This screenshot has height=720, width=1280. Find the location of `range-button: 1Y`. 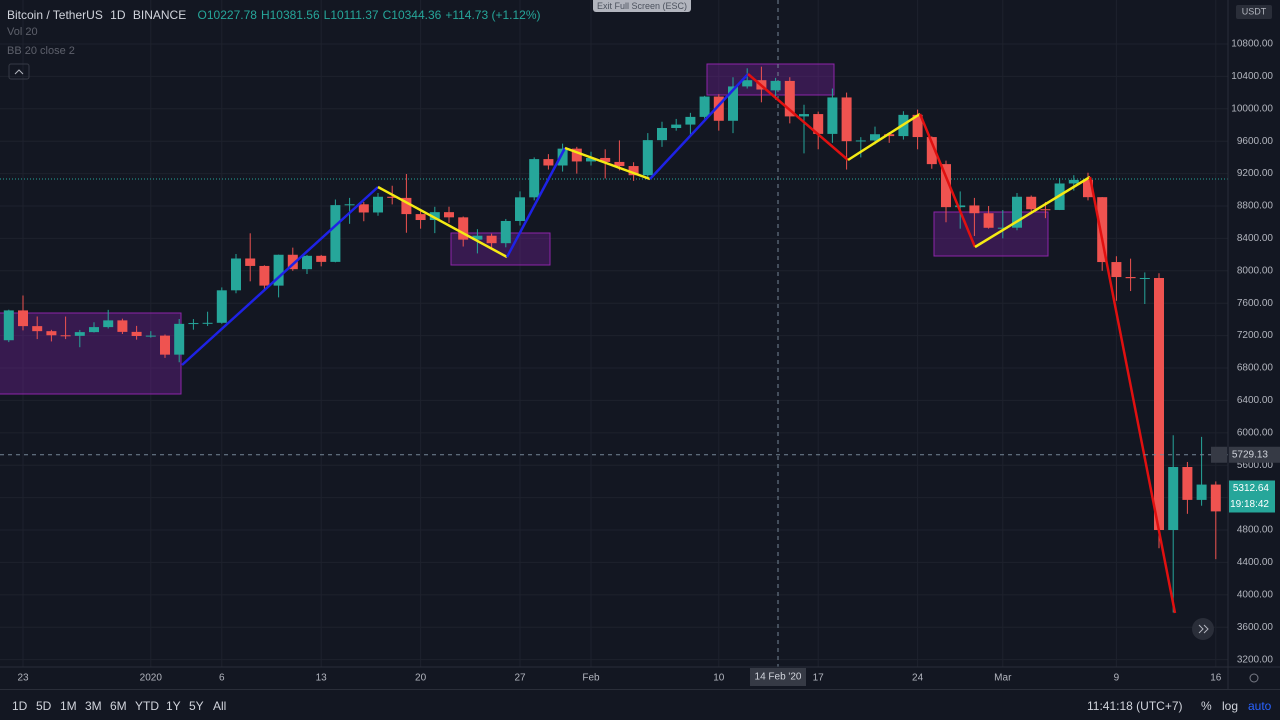

range-button: 1Y is located at coordinates (173, 706).